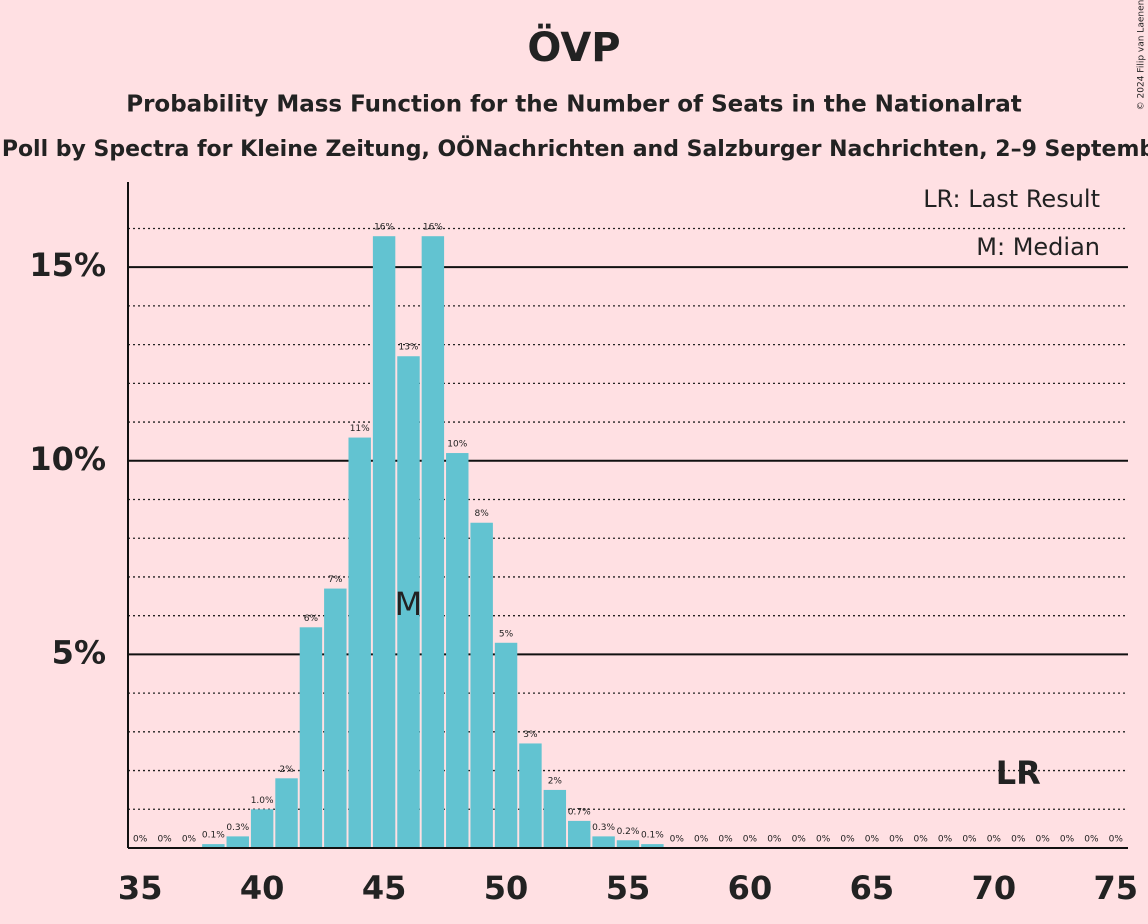 Image resolution: width=1148 pixels, height=924 pixels. What do you see at coordinates (573, 47) in the screenshot?
I see `chart-title: ÖVP` at bounding box center [573, 47].